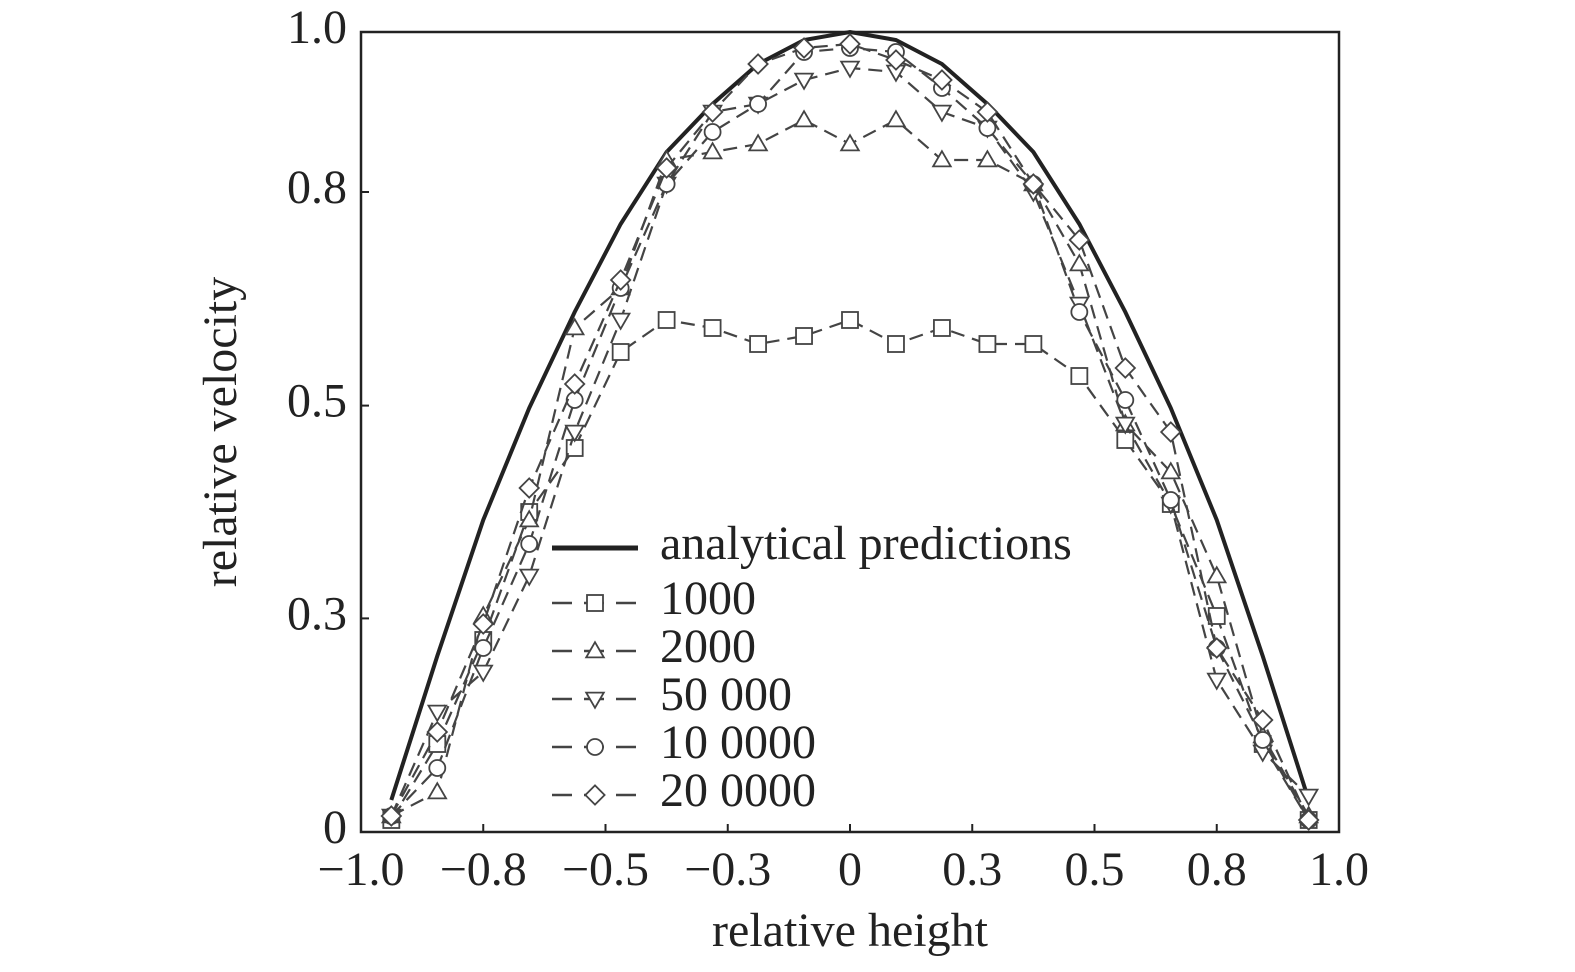 This screenshot has height=972, width=1575. Describe the element at coordinates (317, 401) in the screenshot. I see `y-tick-label: 0.5` at that location.